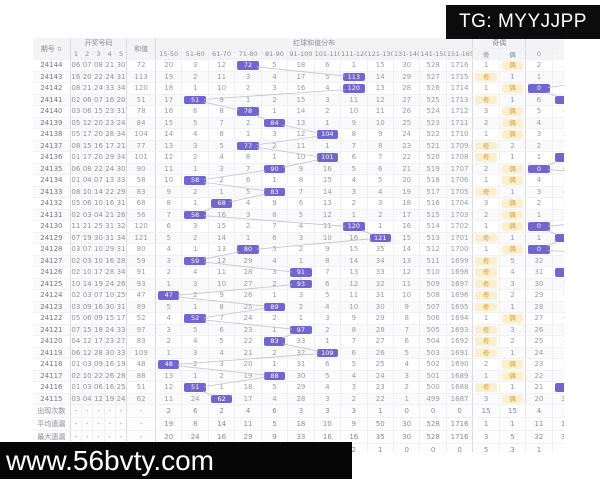  I want to click on cell-parity: 奇, so click(486, 272).